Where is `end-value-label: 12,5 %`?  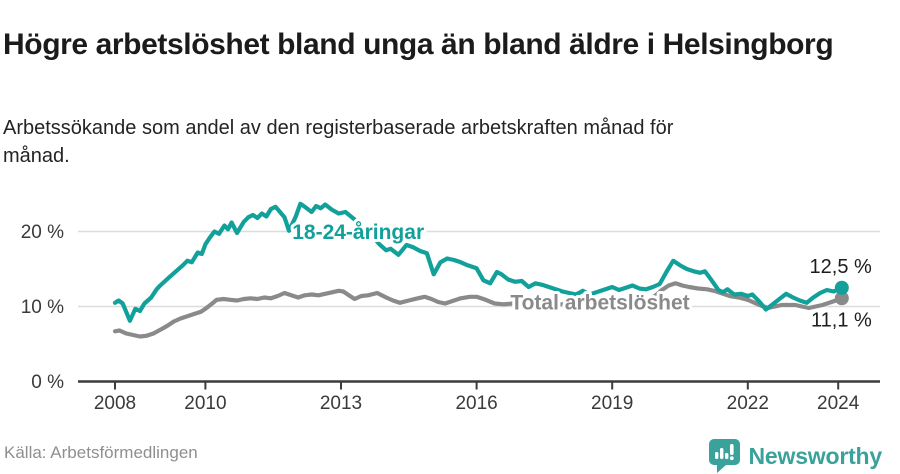 end-value-label: 12,5 % is located at coordinates (841, 267).